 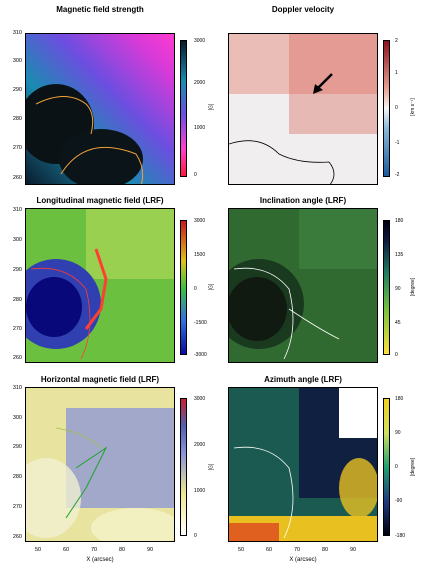 What do you see at coordinates (399, 255) in the screenshot?
I see `colorbar-tick: 135` at bounding box center [399, 255].